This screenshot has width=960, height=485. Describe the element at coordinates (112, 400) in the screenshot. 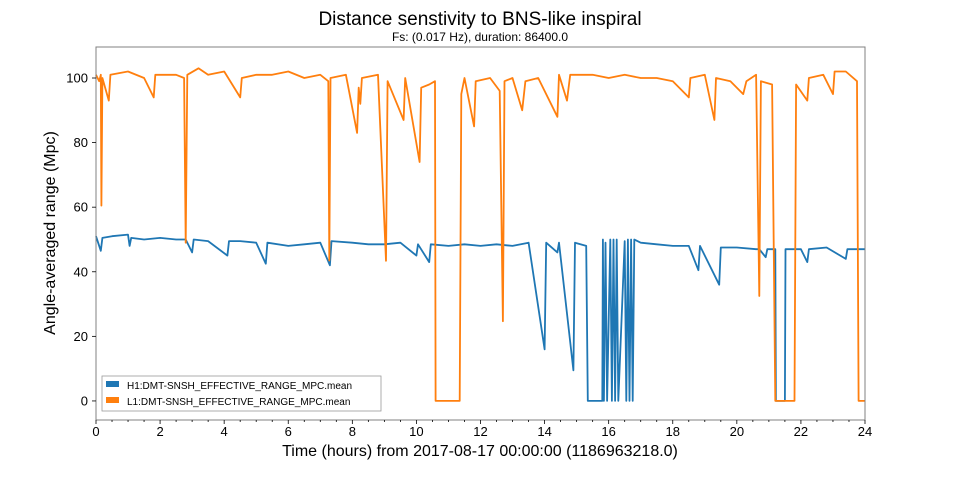

I see `legend-swatch-l1` at that location.